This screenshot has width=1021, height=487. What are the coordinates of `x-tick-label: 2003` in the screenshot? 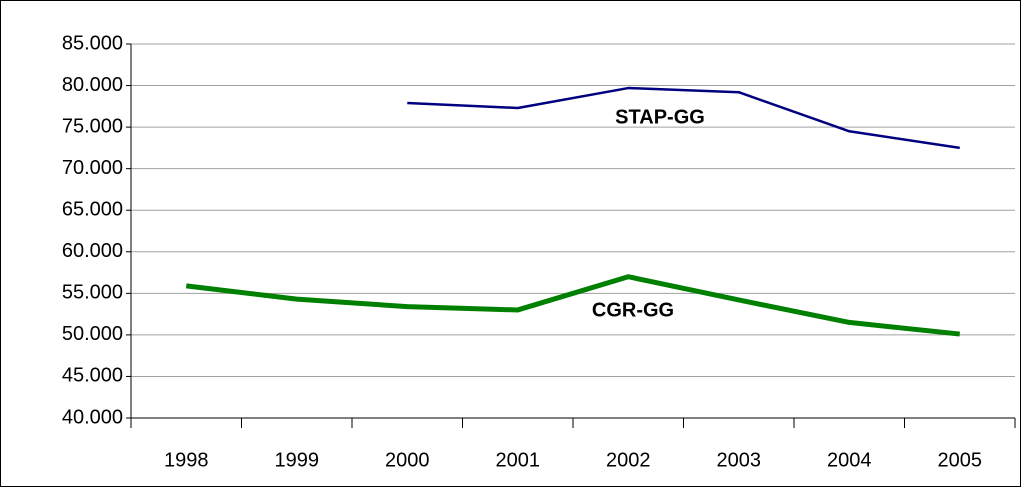 It's located at (739, 460).